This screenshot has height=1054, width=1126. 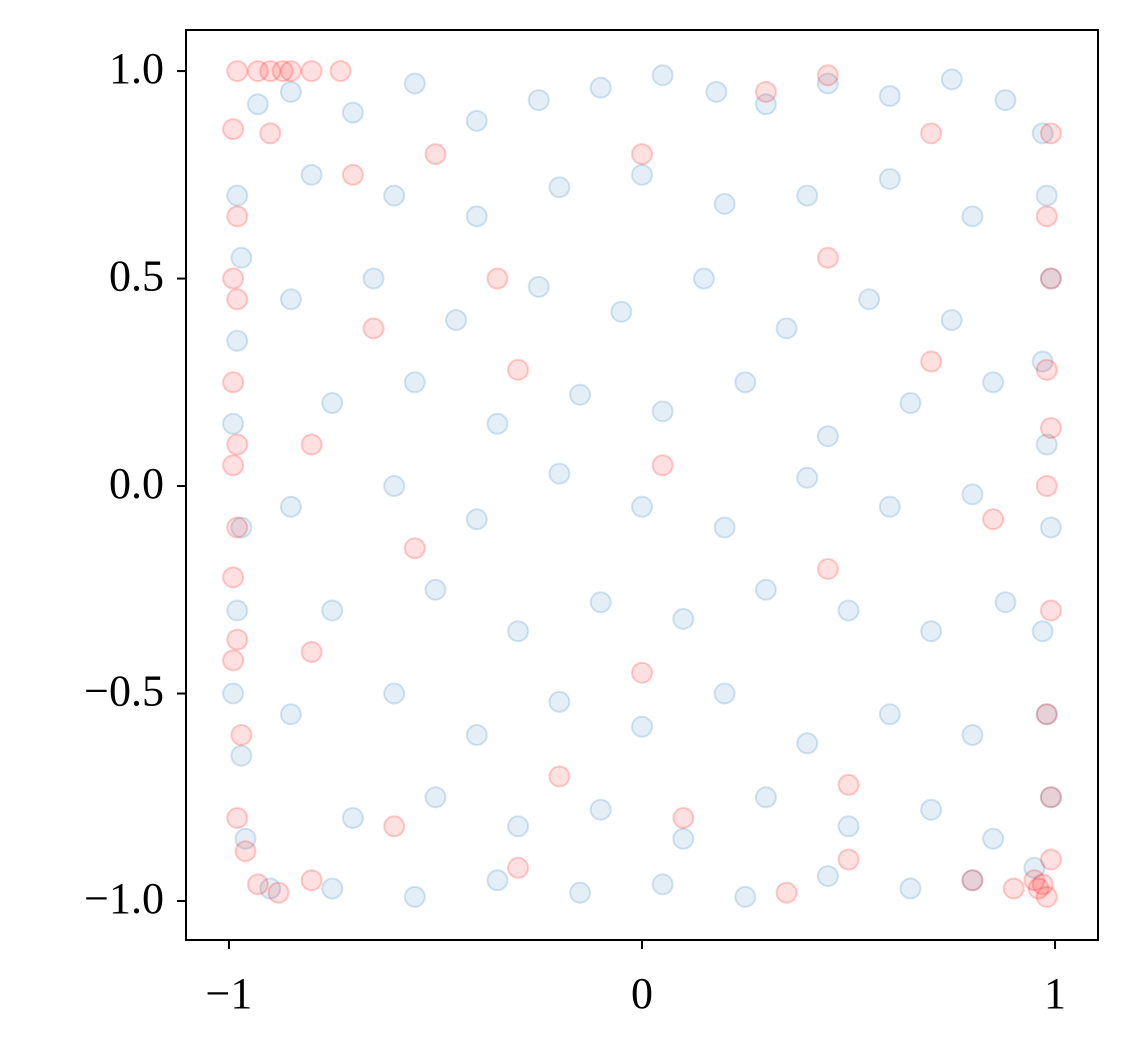 I want to click on y-tick-label: −1.0, so click(x=124, y=898).